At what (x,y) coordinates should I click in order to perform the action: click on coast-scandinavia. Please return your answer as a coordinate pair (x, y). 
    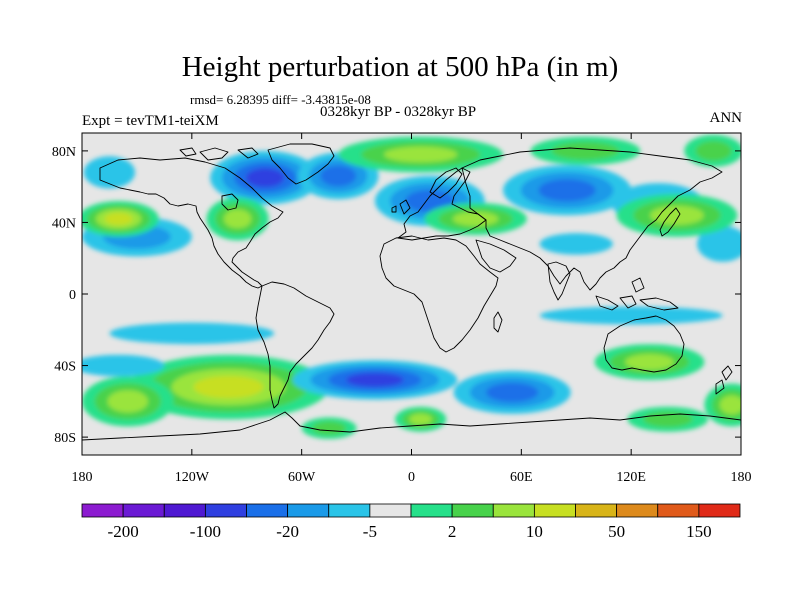
    Looking at the image, I should click on (446, 183).